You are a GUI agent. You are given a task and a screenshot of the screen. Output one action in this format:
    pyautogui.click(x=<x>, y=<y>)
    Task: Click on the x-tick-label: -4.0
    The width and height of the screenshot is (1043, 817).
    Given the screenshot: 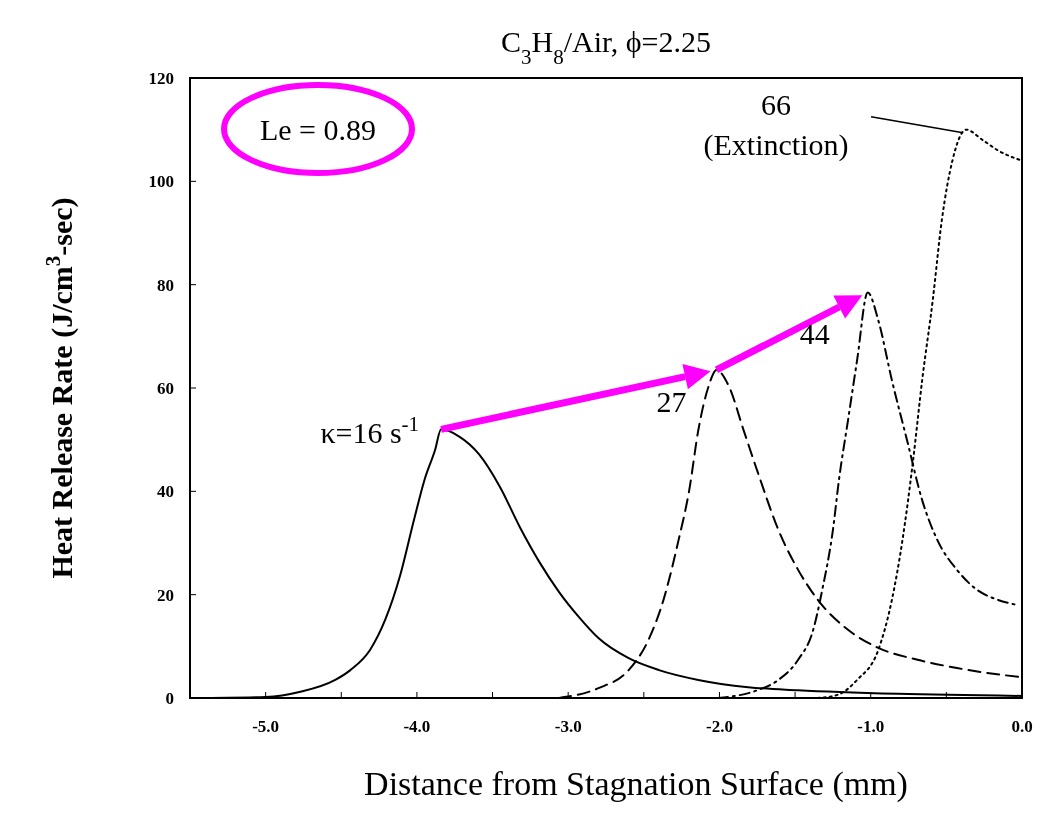 What is the action you would take?
    pyautogui.click(x=417, y=726)
    